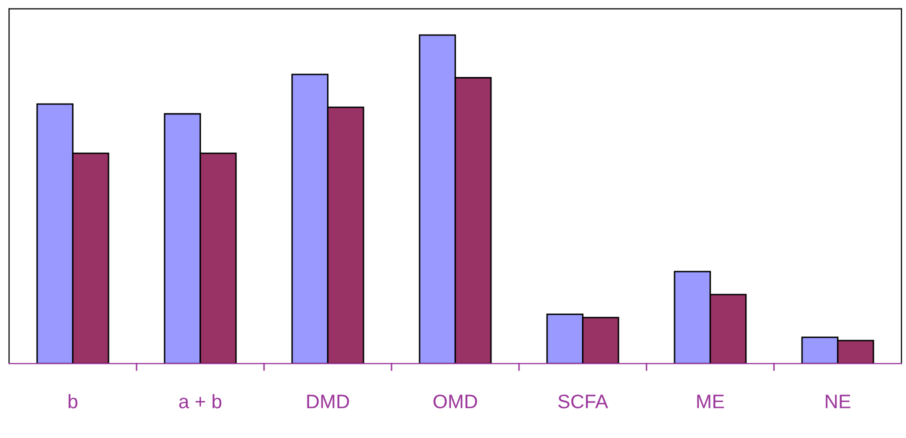  What do you see at coordinates (456, 401) in the screenshot?
I see `x-tick-label: OMD` at bounding box center [456, 401].